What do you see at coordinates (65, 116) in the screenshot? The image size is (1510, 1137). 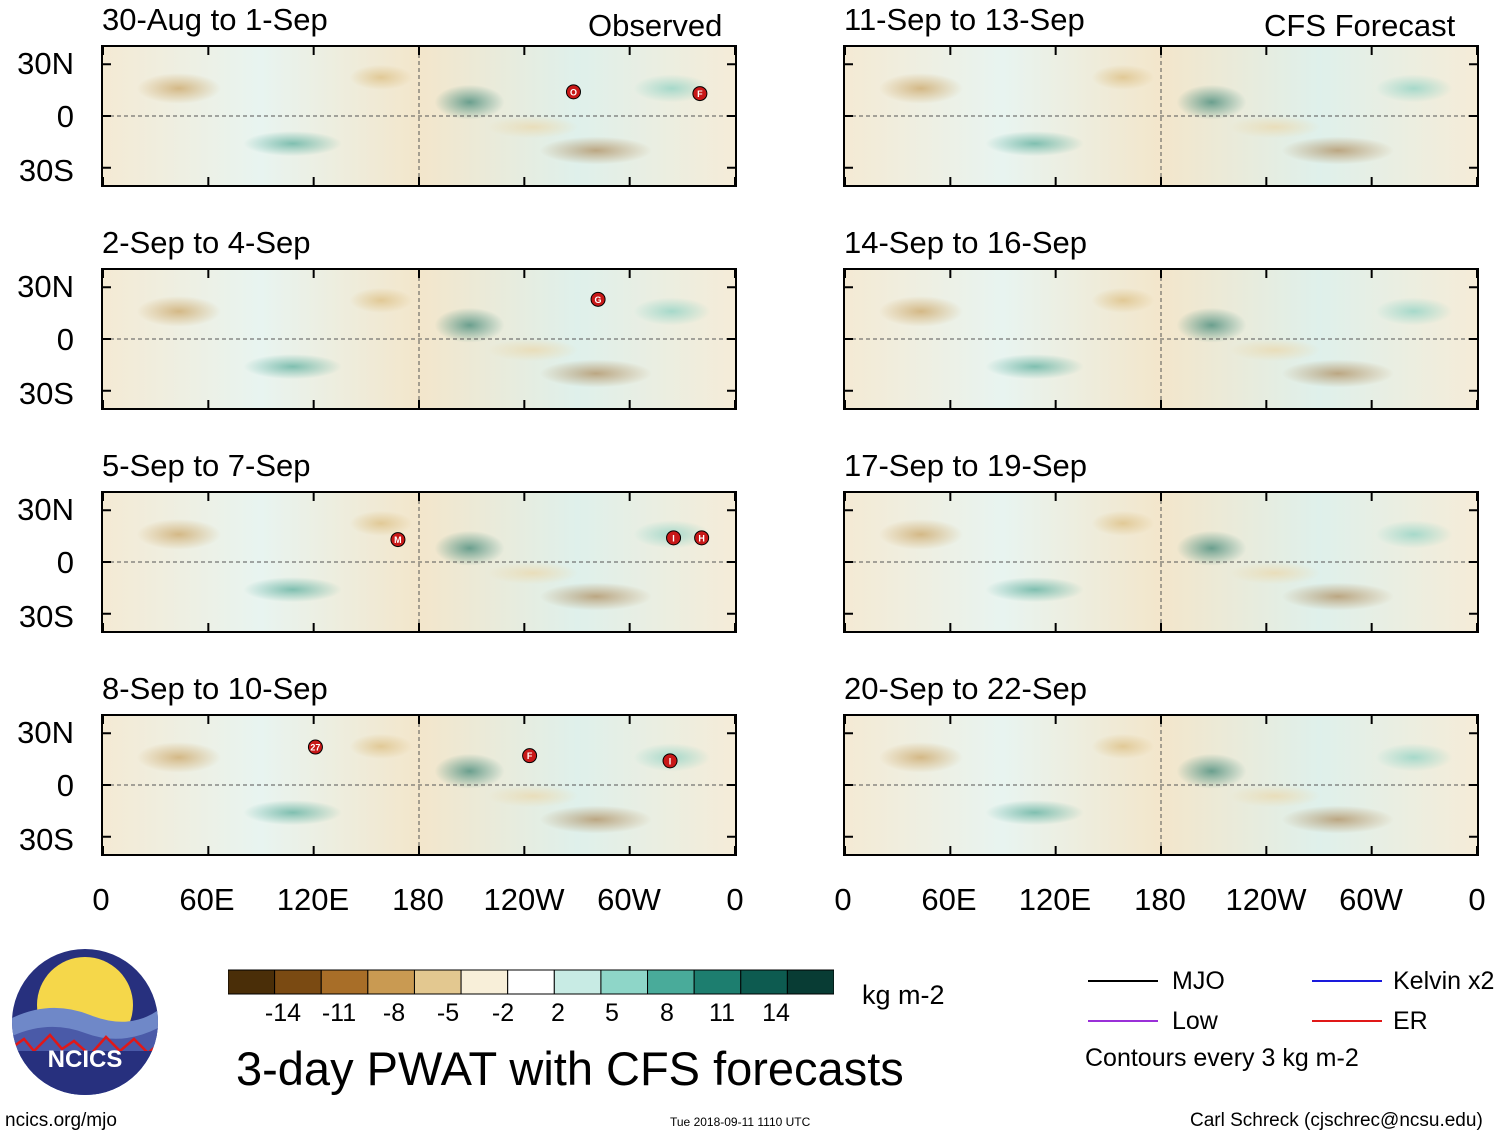 I see `lat-label-0-row0: 0` at bounding box center [65, 116].